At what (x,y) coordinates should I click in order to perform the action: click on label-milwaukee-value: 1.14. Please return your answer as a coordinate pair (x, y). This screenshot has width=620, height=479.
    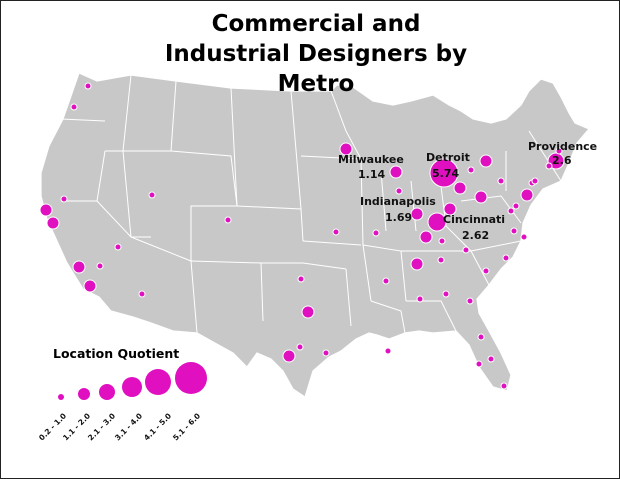
    Looking at the image, I should click on (371, 174).